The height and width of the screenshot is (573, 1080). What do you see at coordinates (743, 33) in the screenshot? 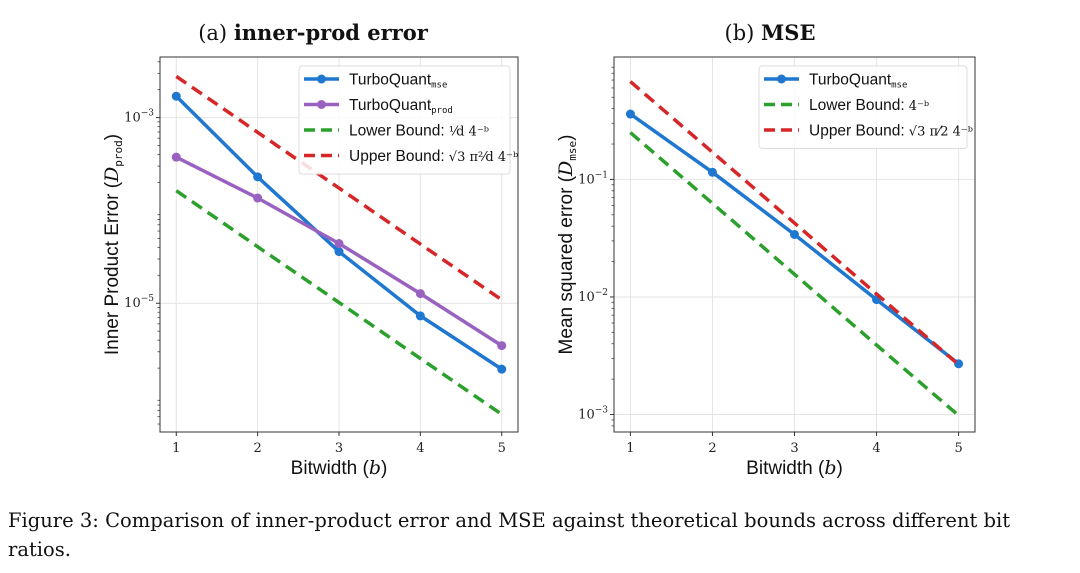
I see `title-prefix: (b)` at bounding box center [743, 33].